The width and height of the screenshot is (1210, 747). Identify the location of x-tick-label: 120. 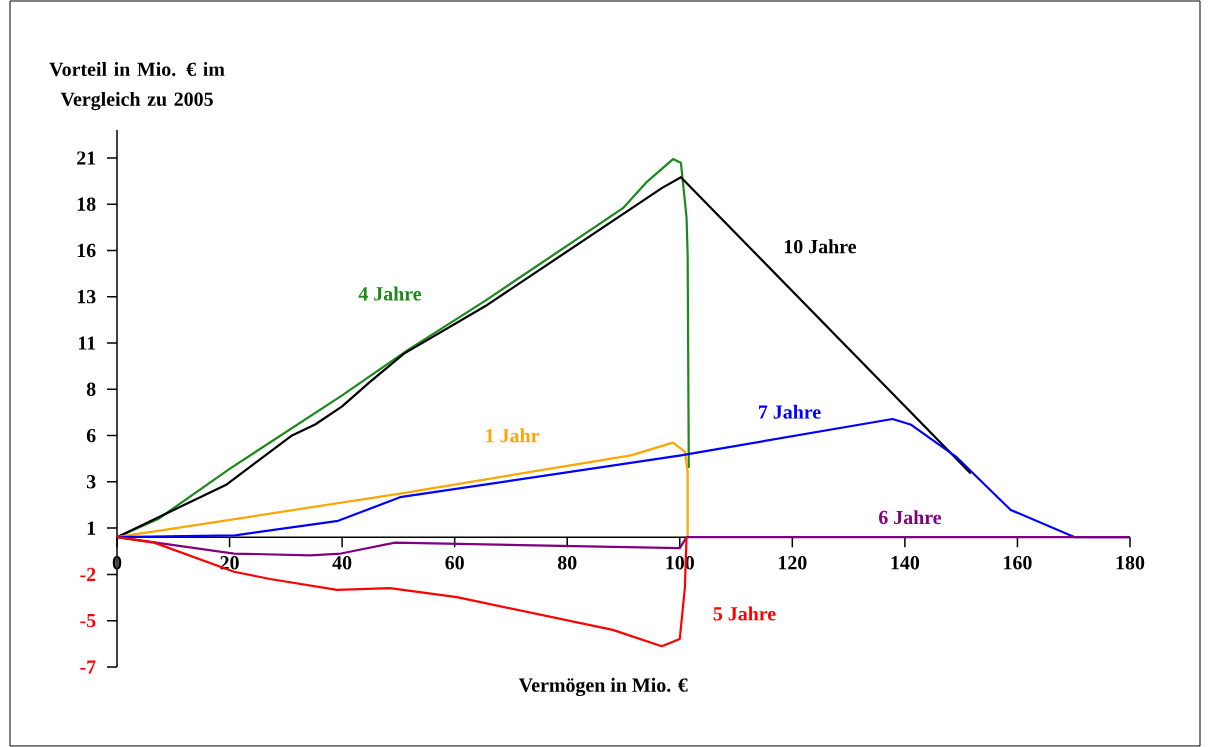
(792, 563).